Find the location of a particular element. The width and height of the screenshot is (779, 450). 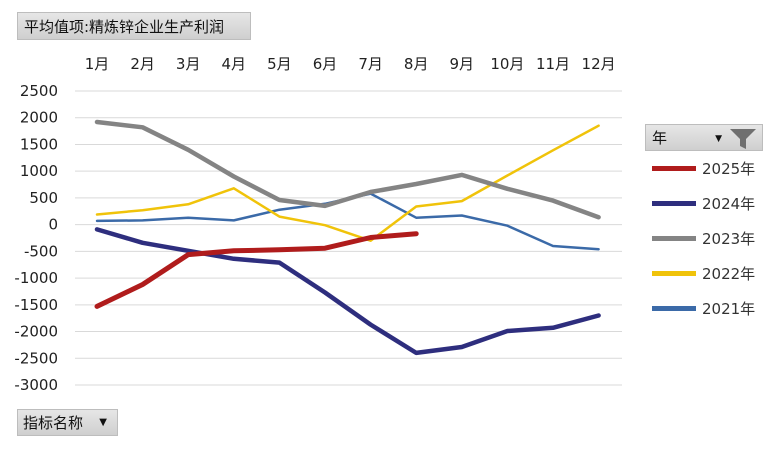

legend-item: 2025年 is located at coordinates (703, 168).